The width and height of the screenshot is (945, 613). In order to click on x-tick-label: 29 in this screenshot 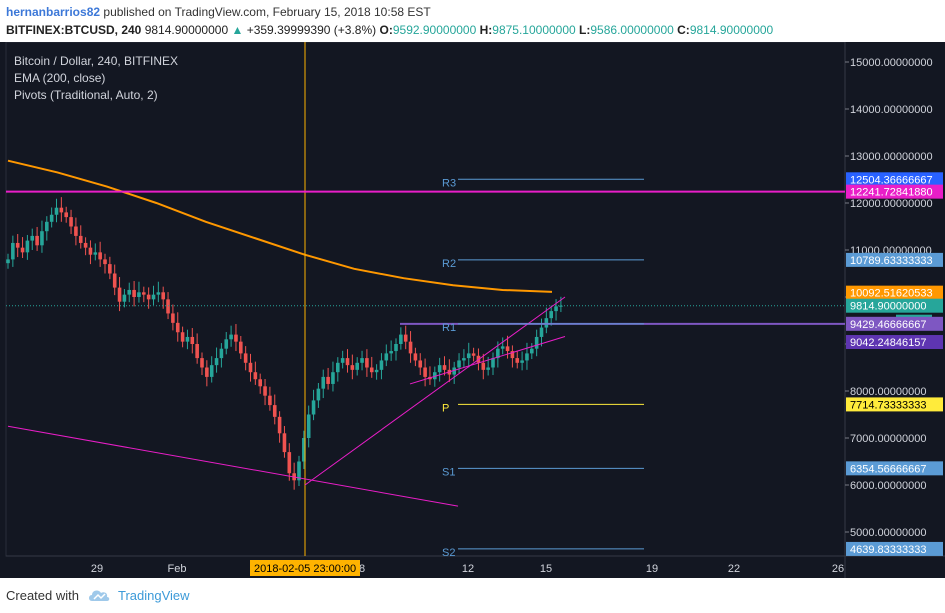, I will do `click(97, 569)`.